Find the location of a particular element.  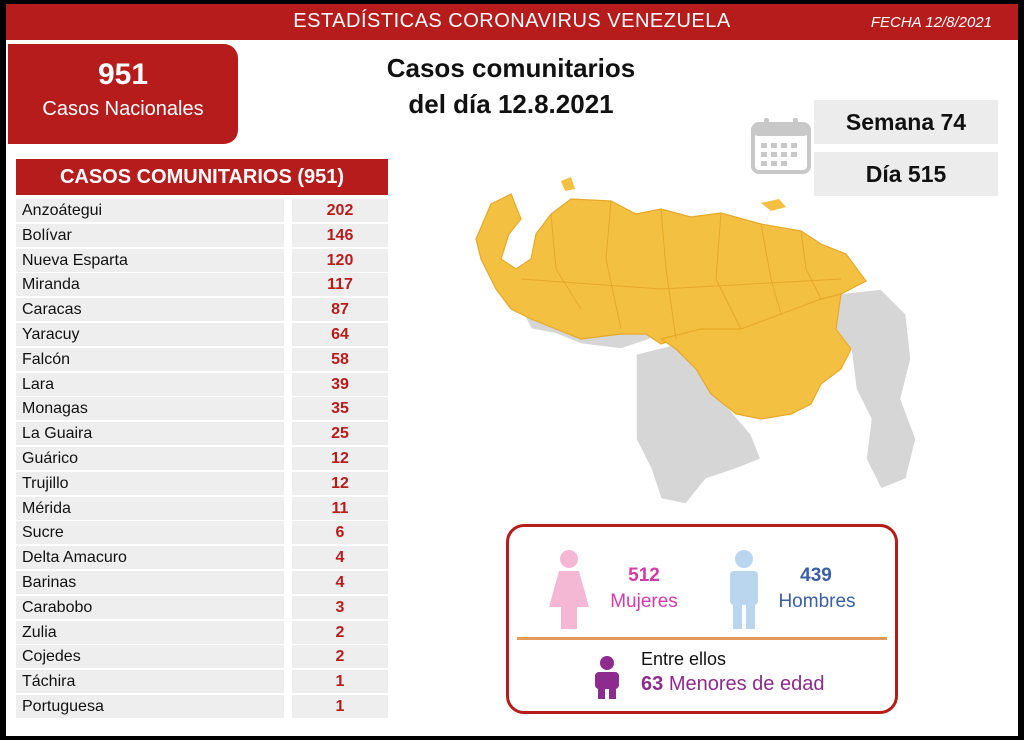

table-row: Delta Amacuro 4 is located at coordinates (202, 558).